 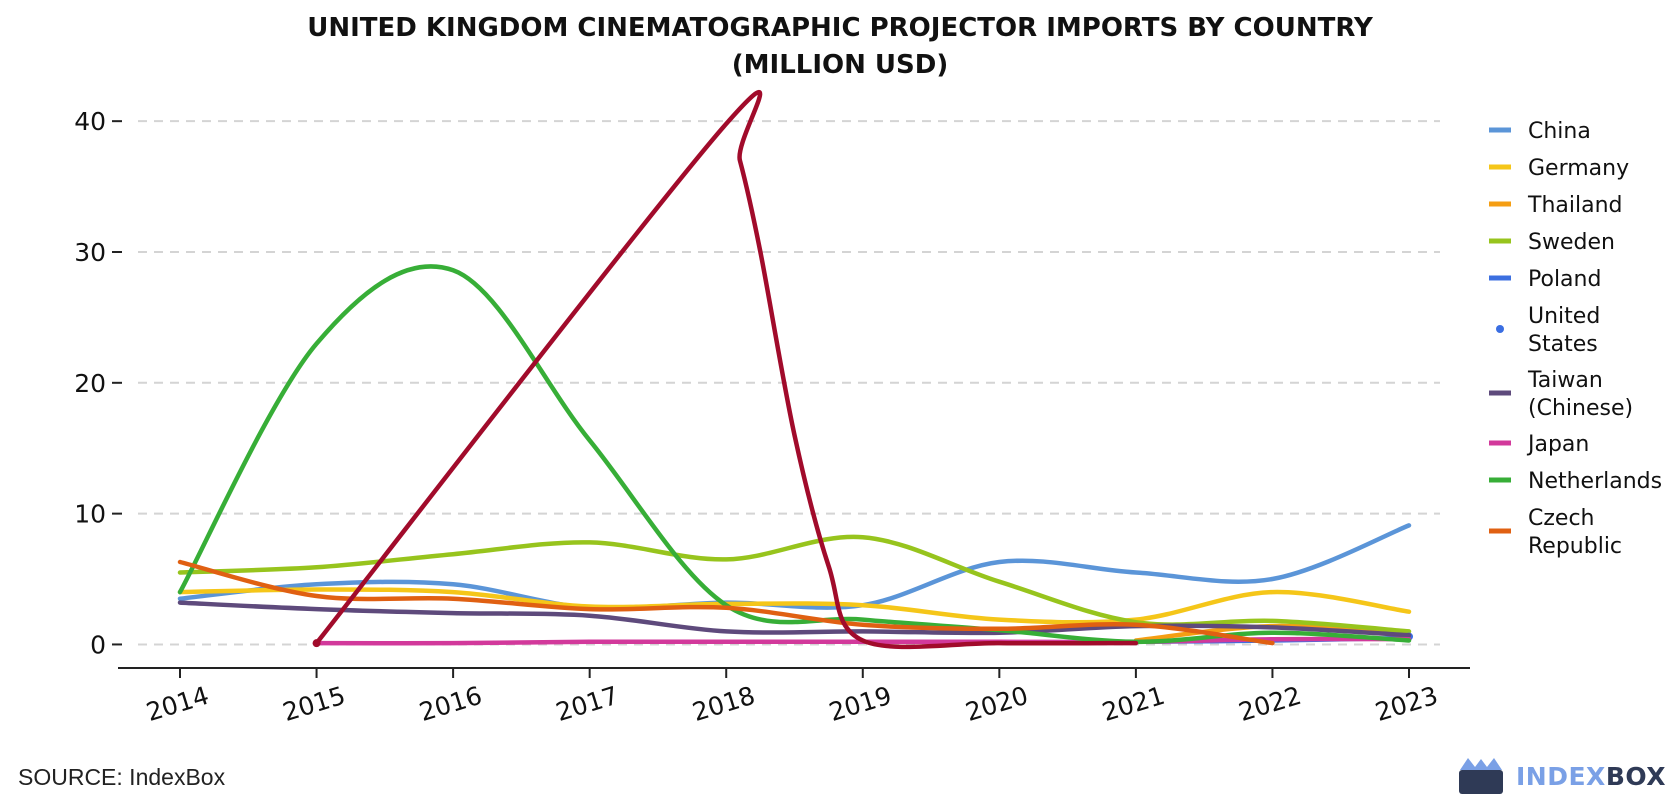 I want to click on x-tick-label: 2021, so click(x=1133, y=704).